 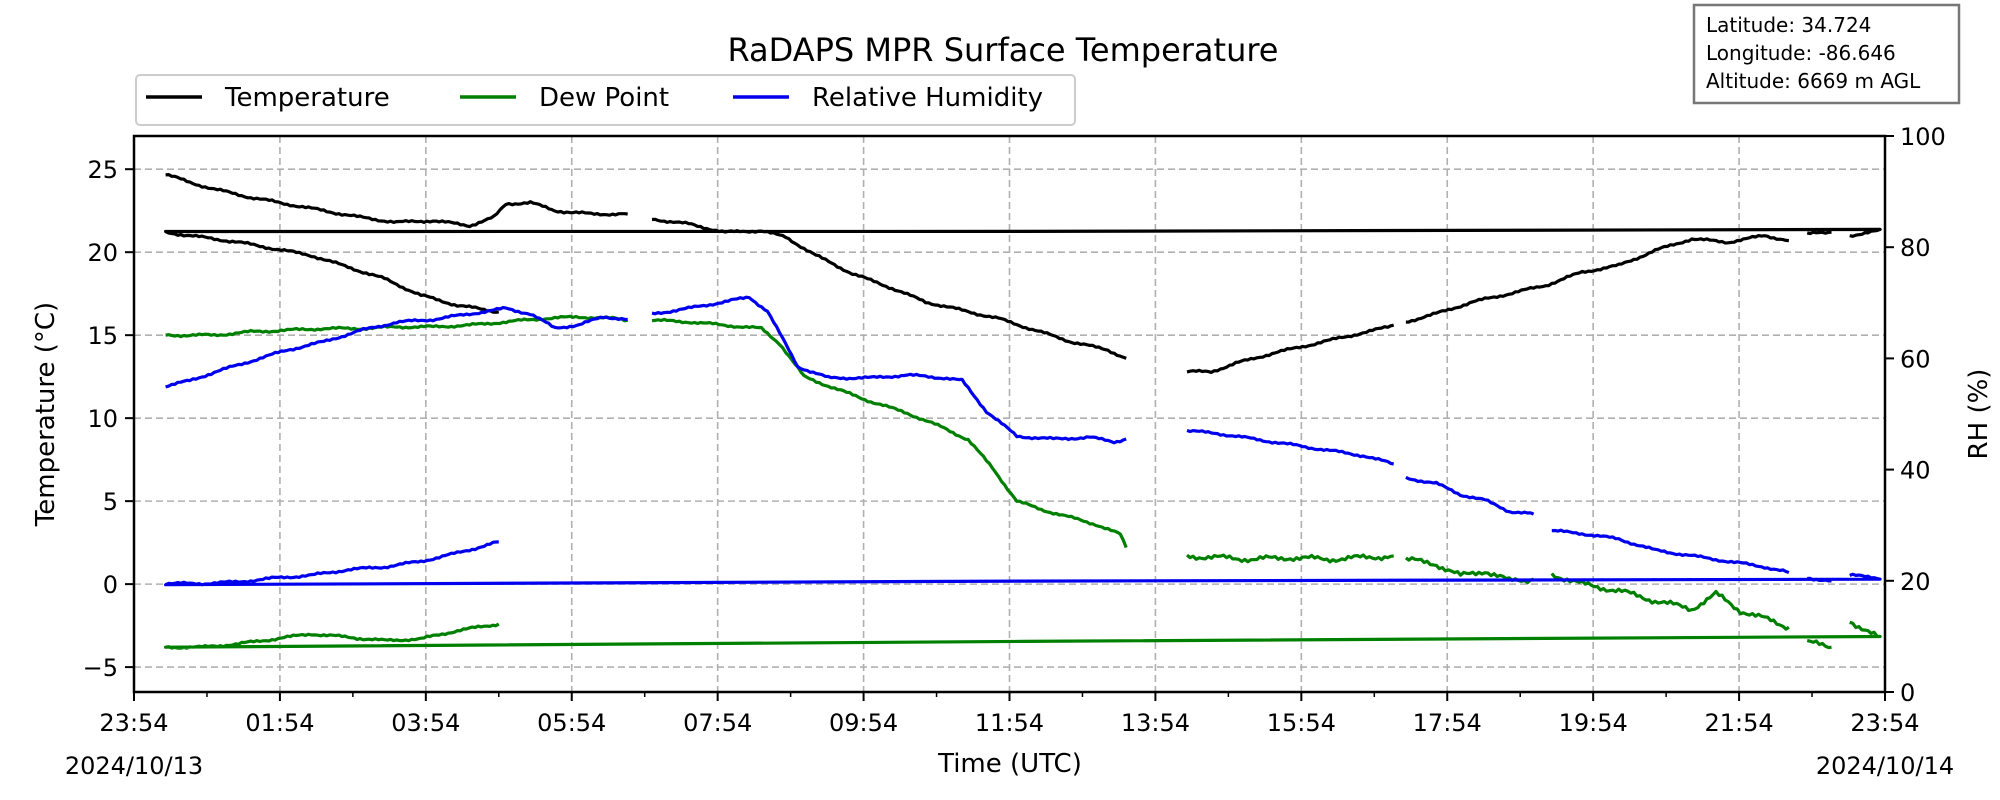 What do you see at coordinates (1788, 25) in the screenshot?
I see `station-latitude: Latitude: 34.724` at bounding box center [1788, 25].